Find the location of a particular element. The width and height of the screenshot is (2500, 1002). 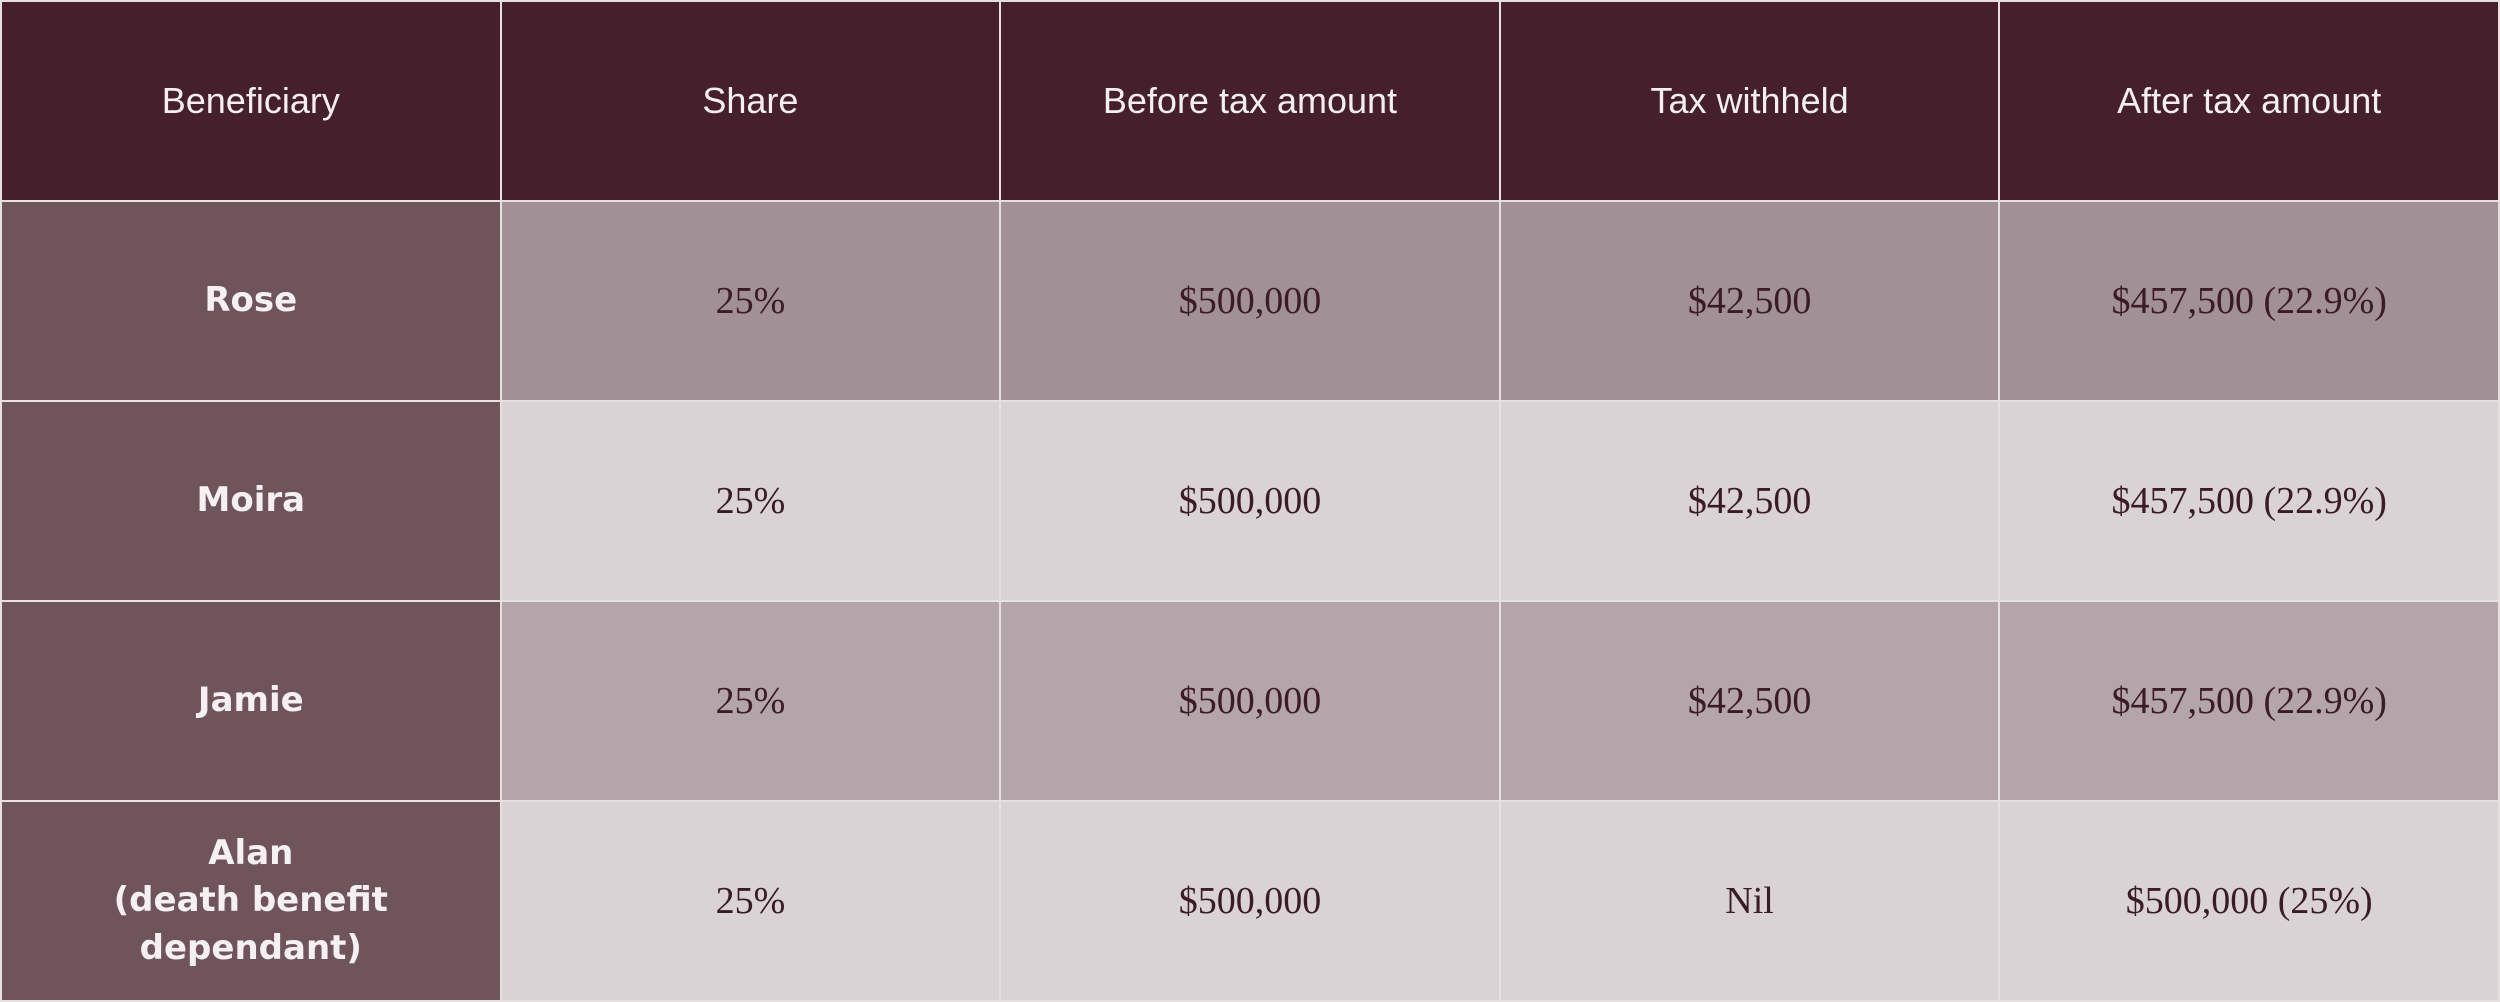

header-share: Share is located at coordinates (750, 101).